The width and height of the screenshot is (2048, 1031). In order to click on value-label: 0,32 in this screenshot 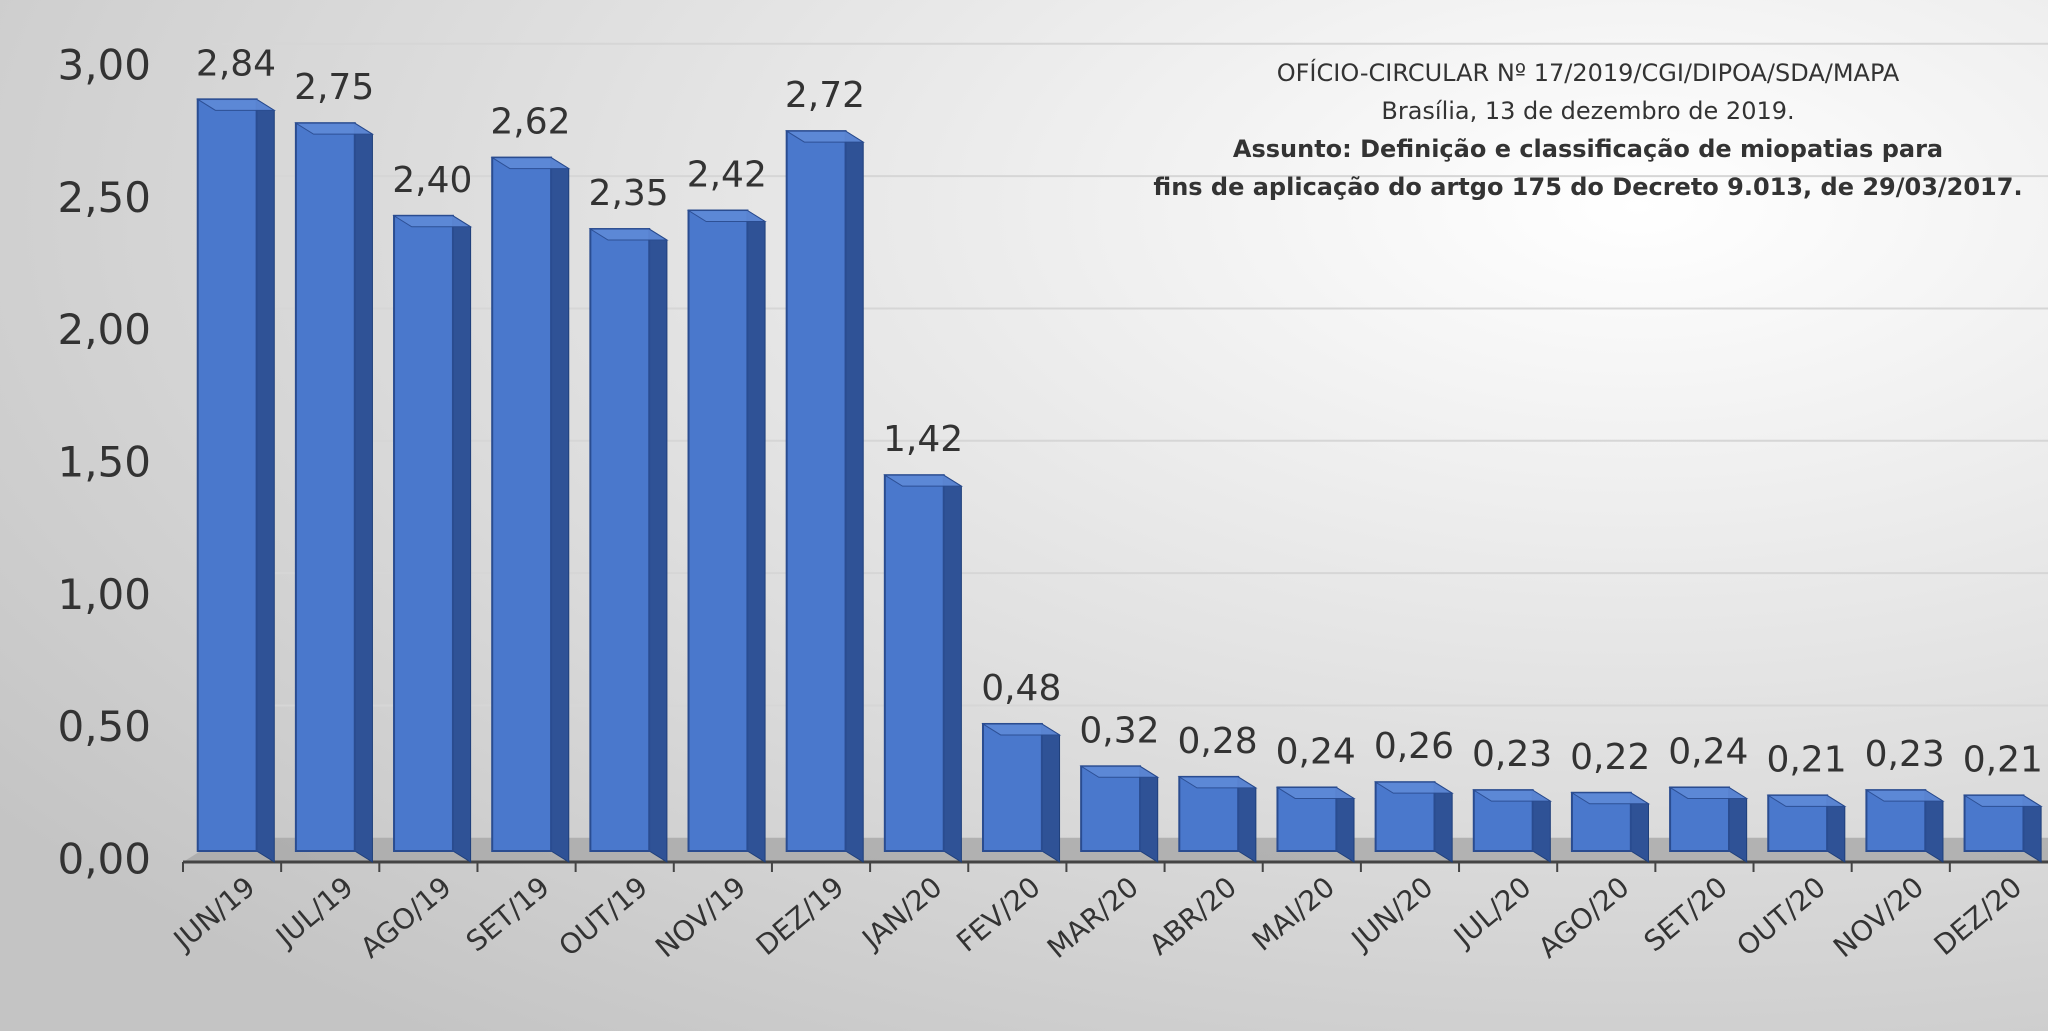, I will do `click(1119, 730)`.